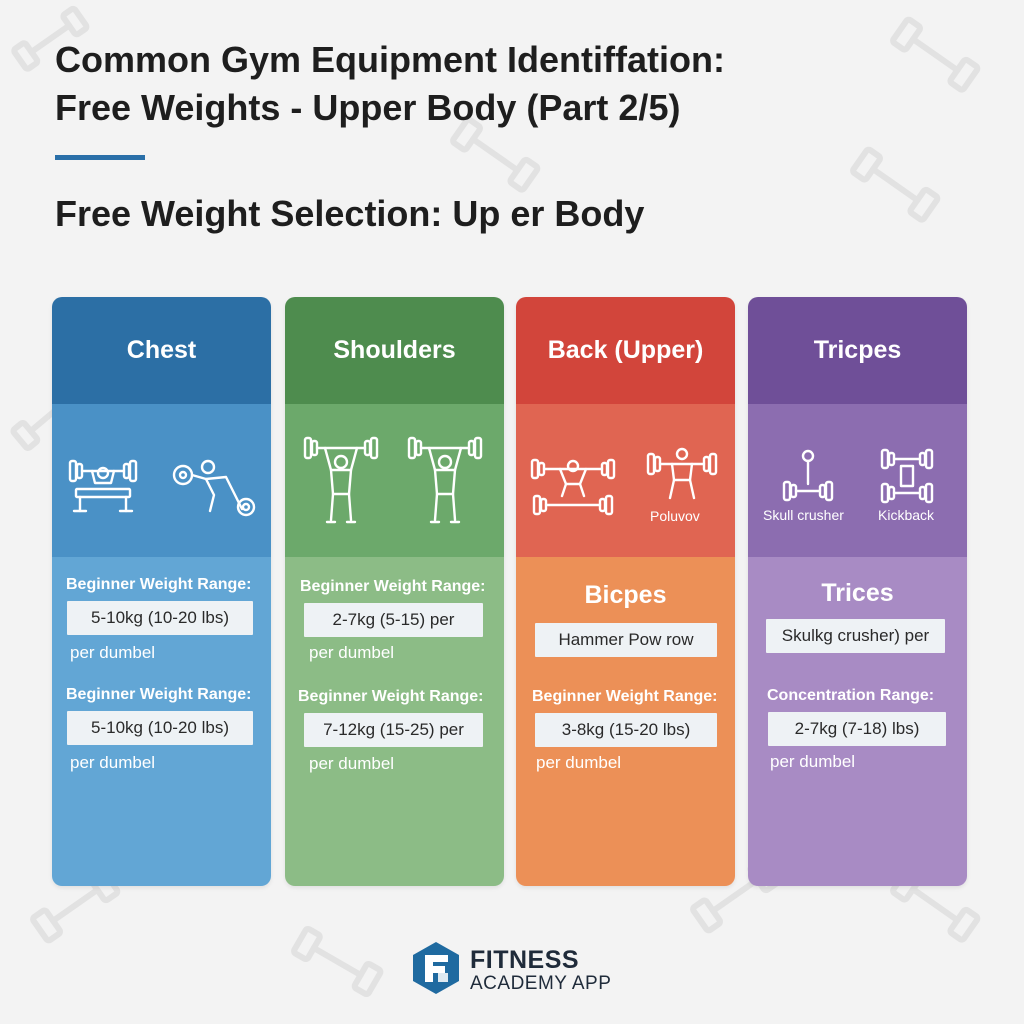 The image size is (1024, 1024). Describe the element at coordinates (160, 728) in the screenshot. I see `chest-weight-2: 5-10kg (10-20 lbs)` at that location.